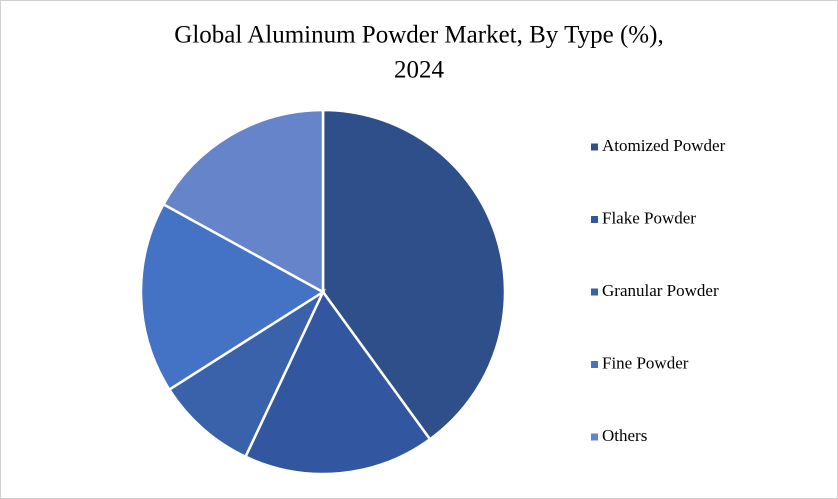  What do you see at coordinates (660, 290) in the screenshot?
I see `legend-label: Granular Powder` at bounding box center [660, 290].